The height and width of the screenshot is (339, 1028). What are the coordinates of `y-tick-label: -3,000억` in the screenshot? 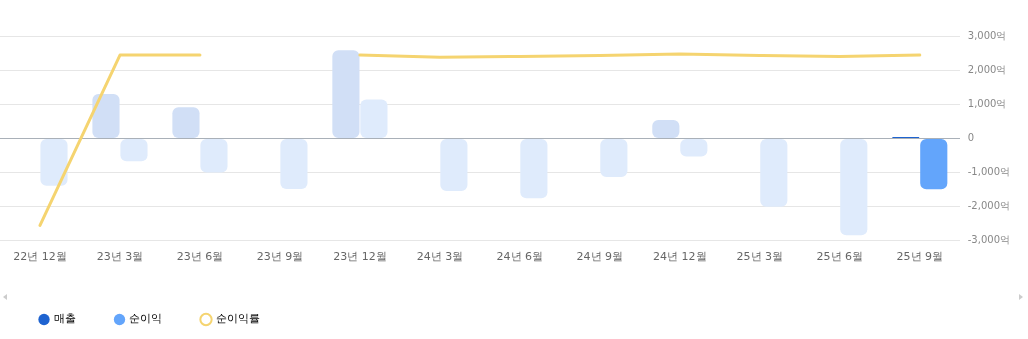 It's located at (989, 240).